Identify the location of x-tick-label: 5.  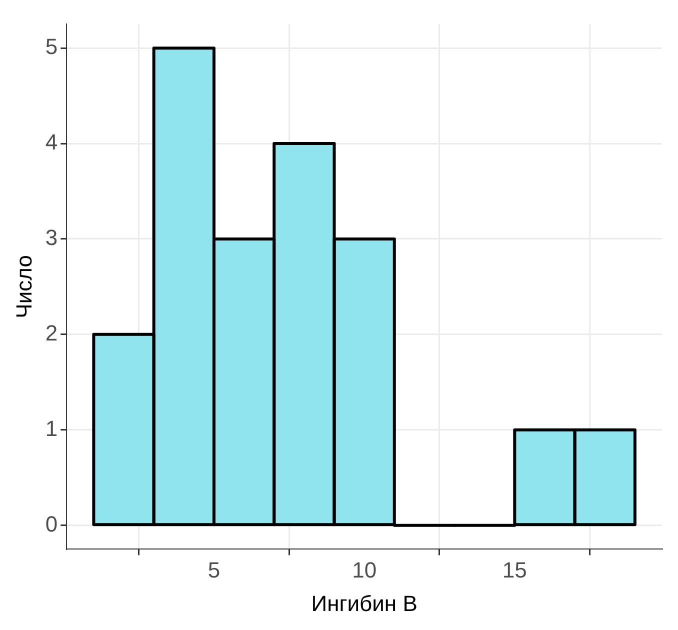
(214, 569).